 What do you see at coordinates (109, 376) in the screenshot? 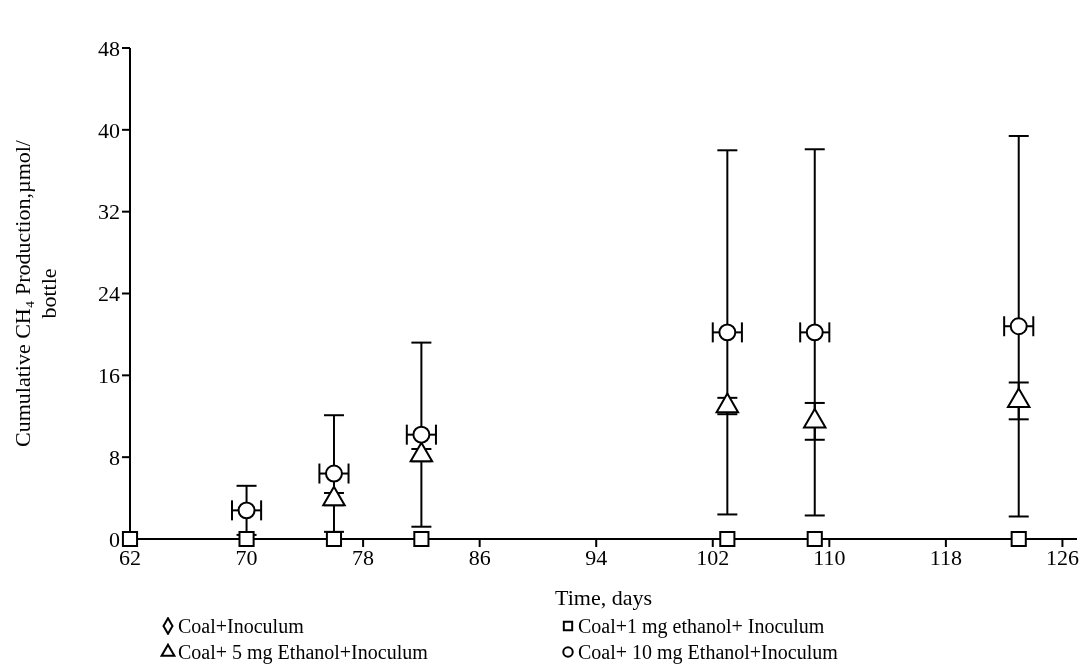
I see `y-tick-label: 16` at bounding box center [109, 376].